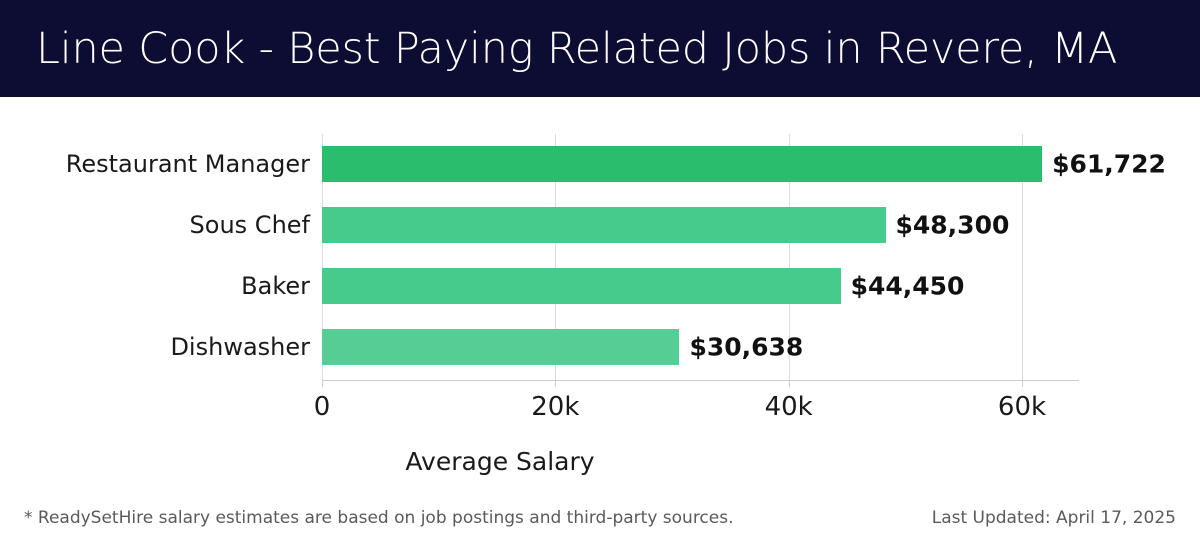 This screenshot has height=558, width=1200. Describe the element at coordinates (952, 225) in the screenshot. I see `bar-value-label: $48,300` at that location.